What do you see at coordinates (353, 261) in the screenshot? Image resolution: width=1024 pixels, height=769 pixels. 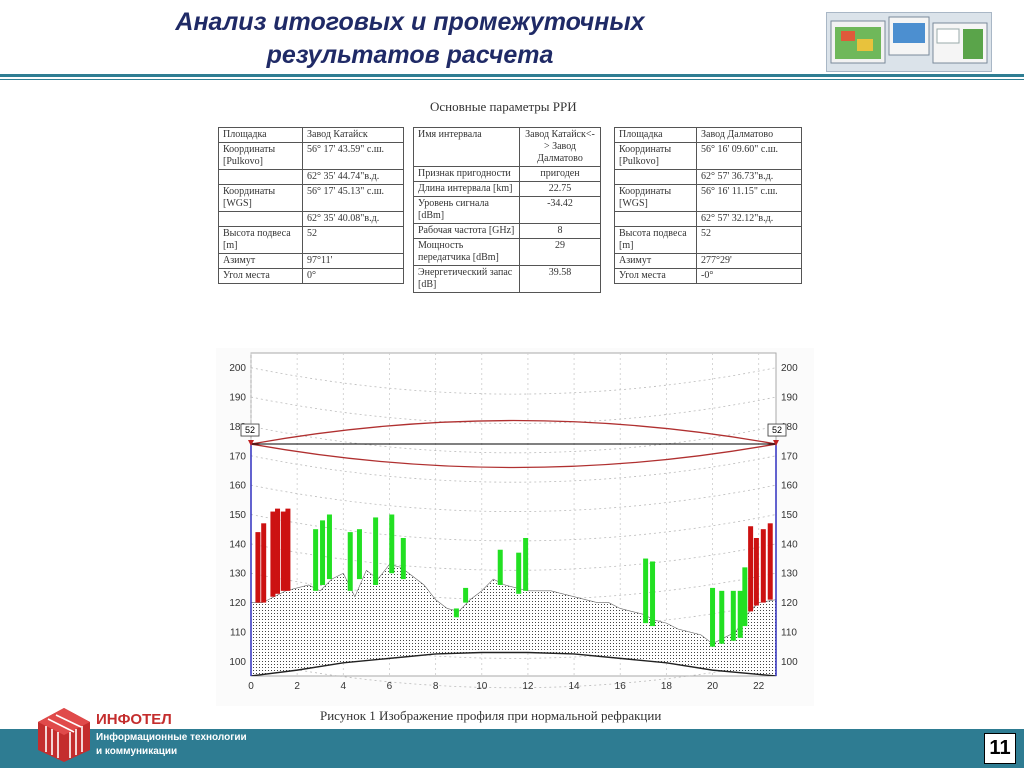 I see `table-cell: 97°11'` at bounding box center [353, 261].